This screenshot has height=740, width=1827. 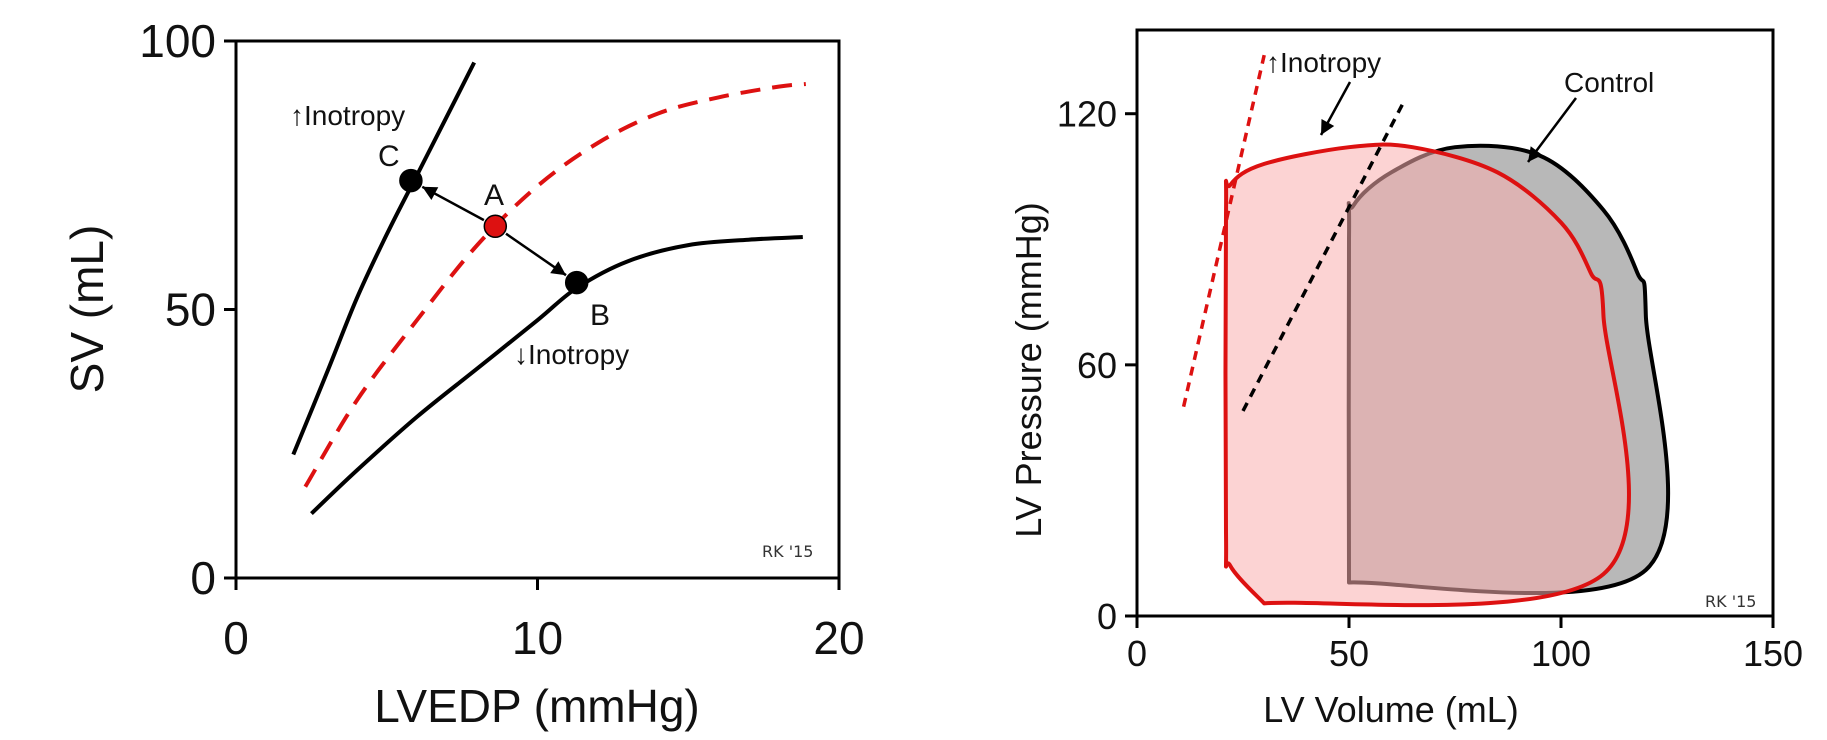 I want to click on pv-loop-inotropy, so click(x=1427, y=375).